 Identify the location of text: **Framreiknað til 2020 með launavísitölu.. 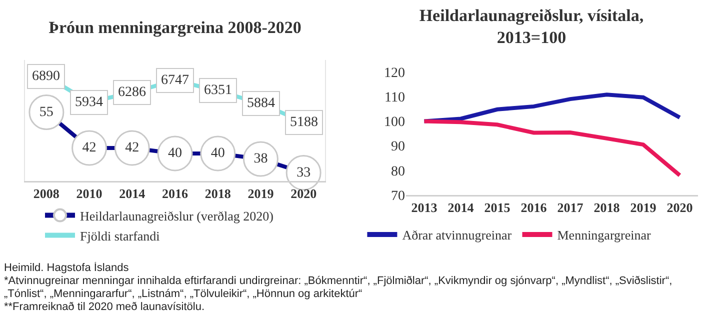
(105, 307).